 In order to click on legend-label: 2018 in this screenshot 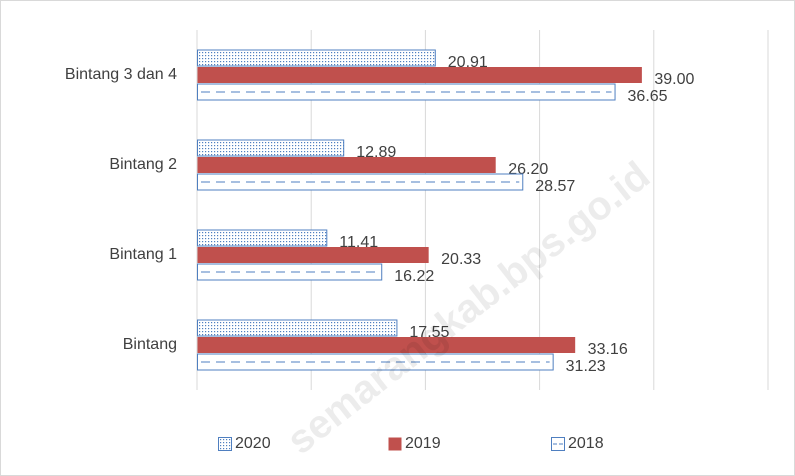, I will do `click(586, 443)`.